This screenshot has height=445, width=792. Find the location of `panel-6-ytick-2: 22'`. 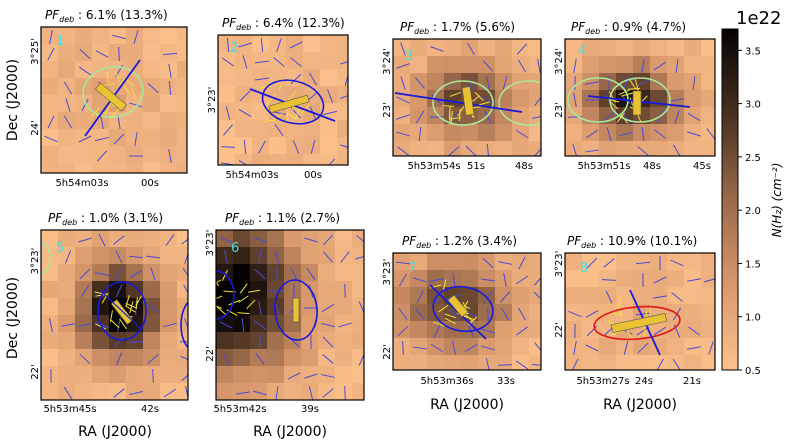

panel-6-ytick-2: 22' is located at coordinates (210, 353).